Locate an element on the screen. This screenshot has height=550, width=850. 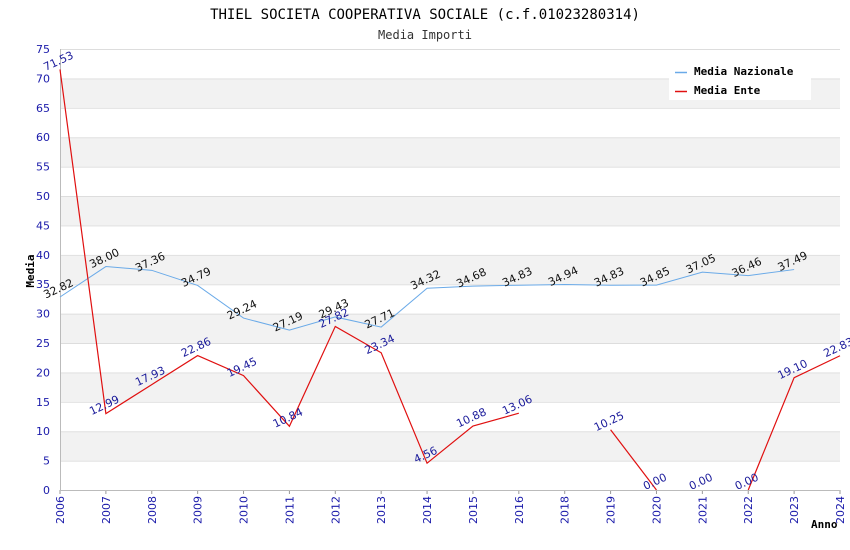
y-tick-label: 65 is located at coordinates (43, 108).